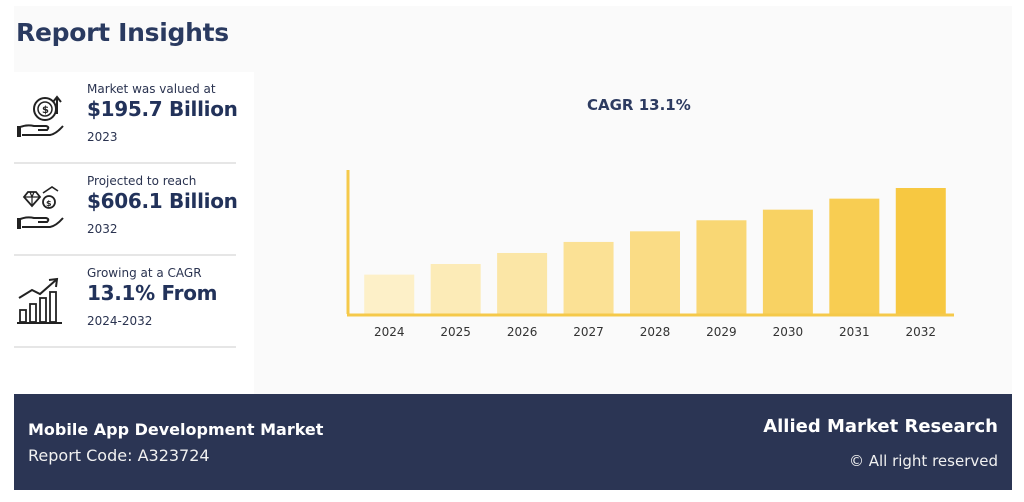  Describe the element at coordinates (144, 273) in the screenshot. I see `insight-label: Growing at a CAGR` at that location.